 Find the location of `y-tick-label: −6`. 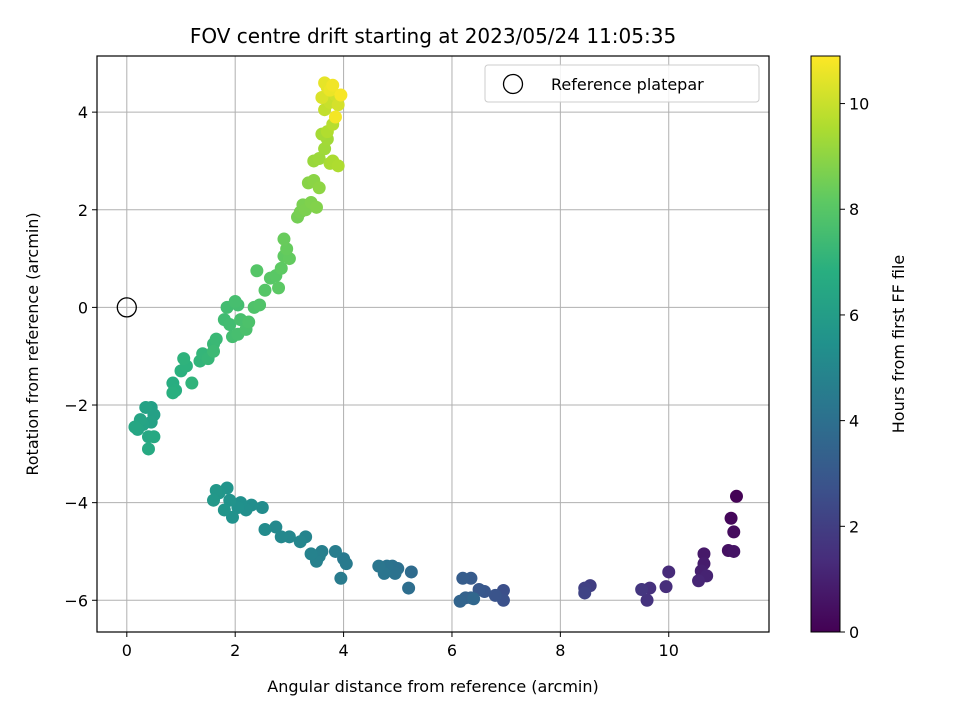

y-tick-label: −6 is located at coordinates (76, 600).